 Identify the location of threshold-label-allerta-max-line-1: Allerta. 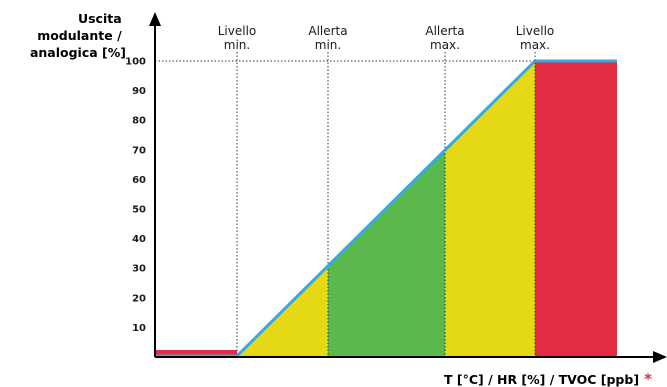
(444, 31).